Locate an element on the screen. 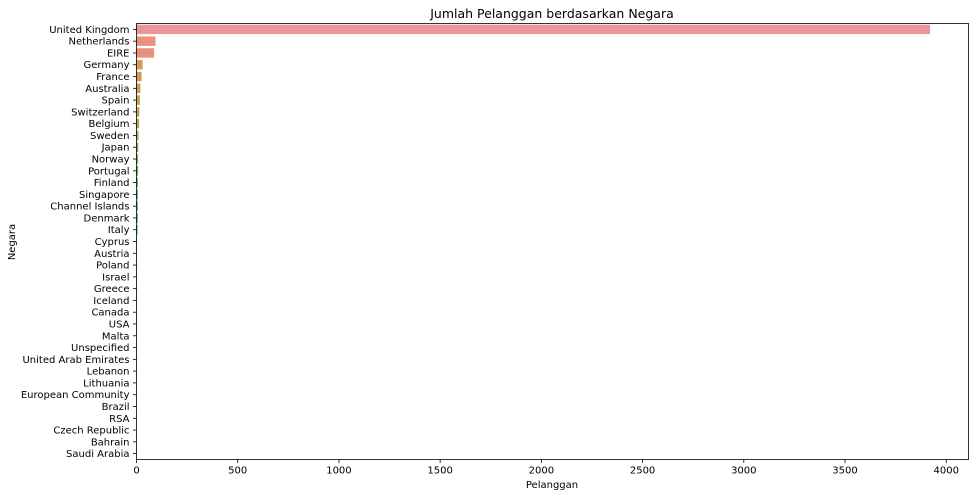 This screenshot has width=980, height=500. y-tick-label: EIRE is located at coordinates (118, 53).